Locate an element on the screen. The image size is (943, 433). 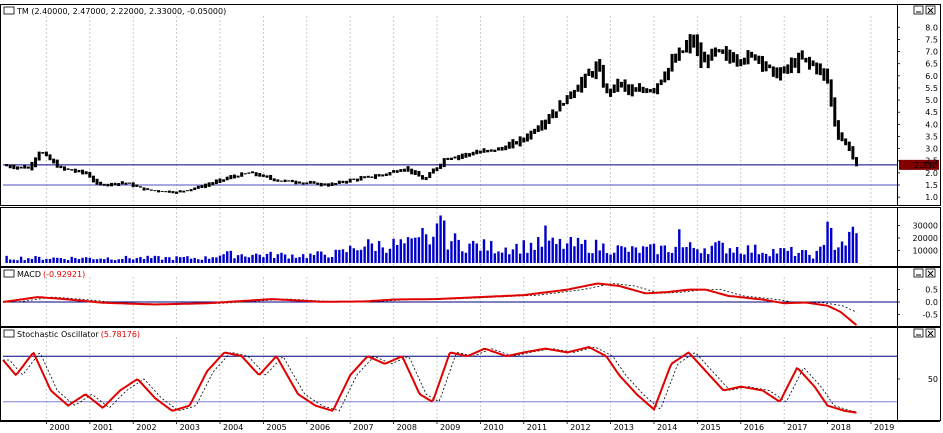
close-icon-glyph is located at coordinates (930, 273).